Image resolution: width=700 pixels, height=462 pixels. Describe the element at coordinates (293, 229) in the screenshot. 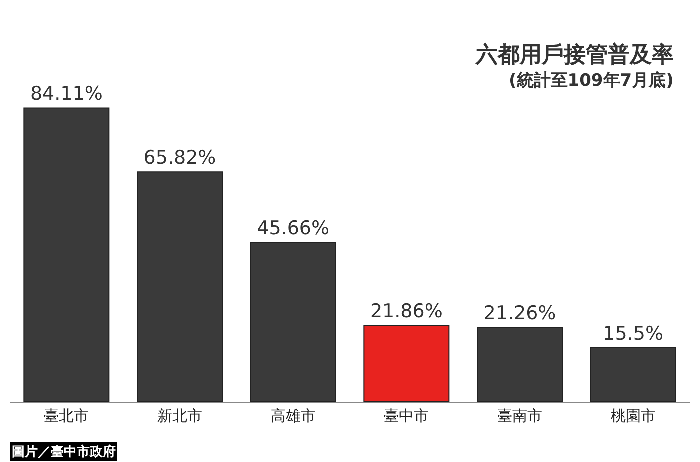

I see `data-label: 45.66%` at that location.